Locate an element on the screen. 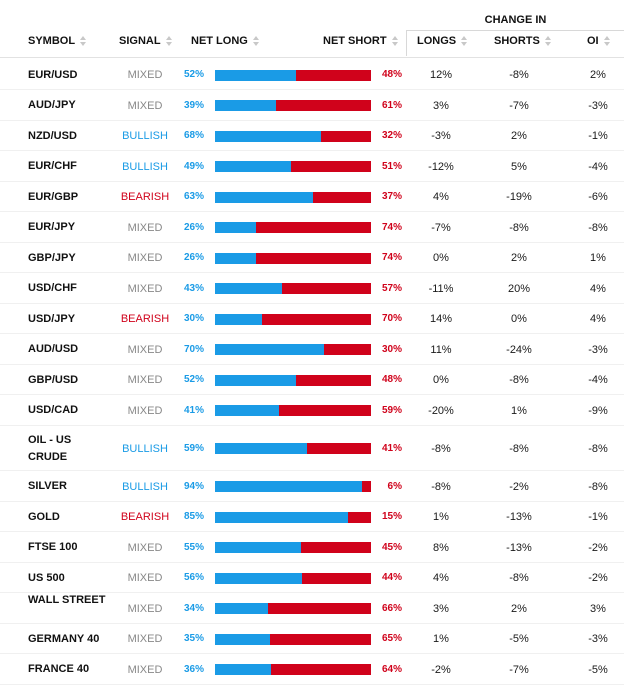 The image size is (624, 698). symbol-cell: US 500 is located at coordinates (46, 577).